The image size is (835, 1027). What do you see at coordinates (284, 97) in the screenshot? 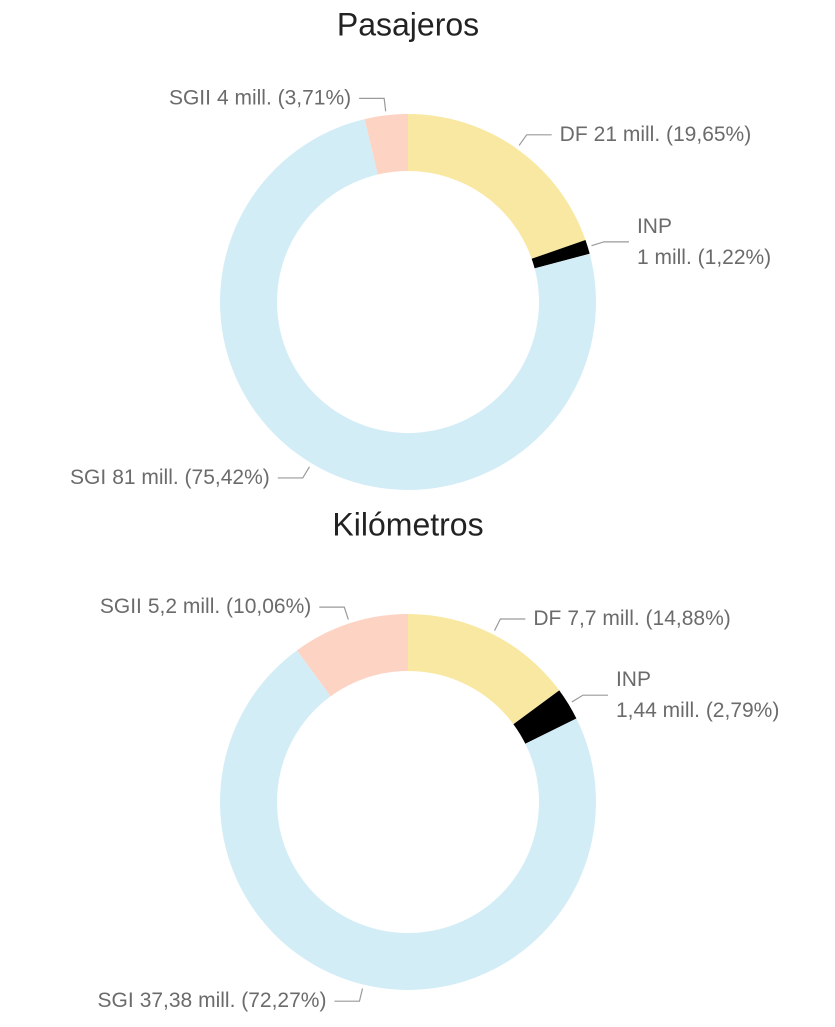
I see `value-label: 4 mill. (3,71%)` at bounding box center [284, 97].